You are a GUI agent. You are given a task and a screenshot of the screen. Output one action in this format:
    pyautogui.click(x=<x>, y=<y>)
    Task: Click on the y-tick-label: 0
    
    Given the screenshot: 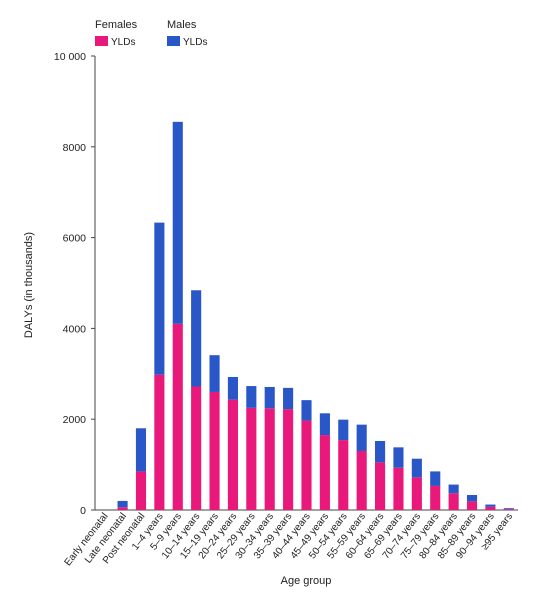 What is the action you would take?
    pyautogui.click(x=83, y=511)
    